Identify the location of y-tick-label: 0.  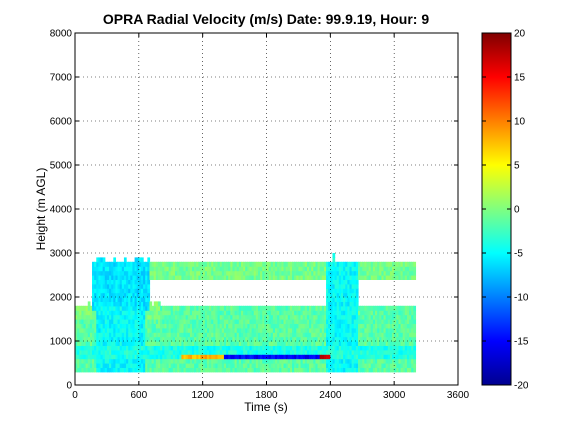
(69, 386).